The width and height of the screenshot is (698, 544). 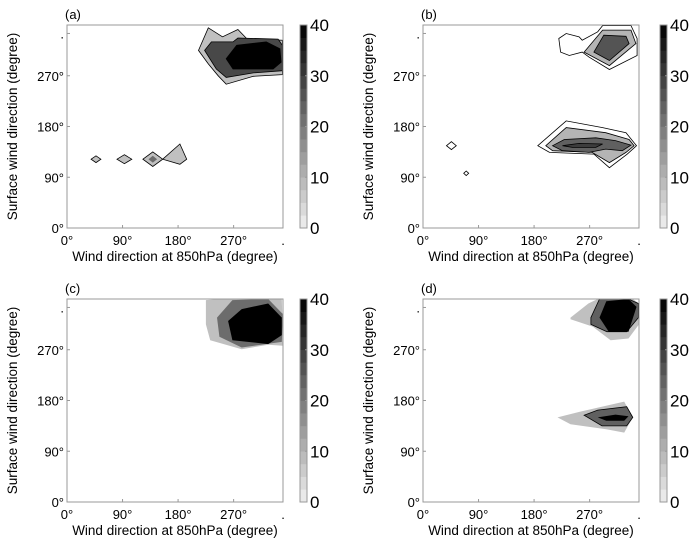 I want to click on panel-label: (d), so click(x=429, y=288).